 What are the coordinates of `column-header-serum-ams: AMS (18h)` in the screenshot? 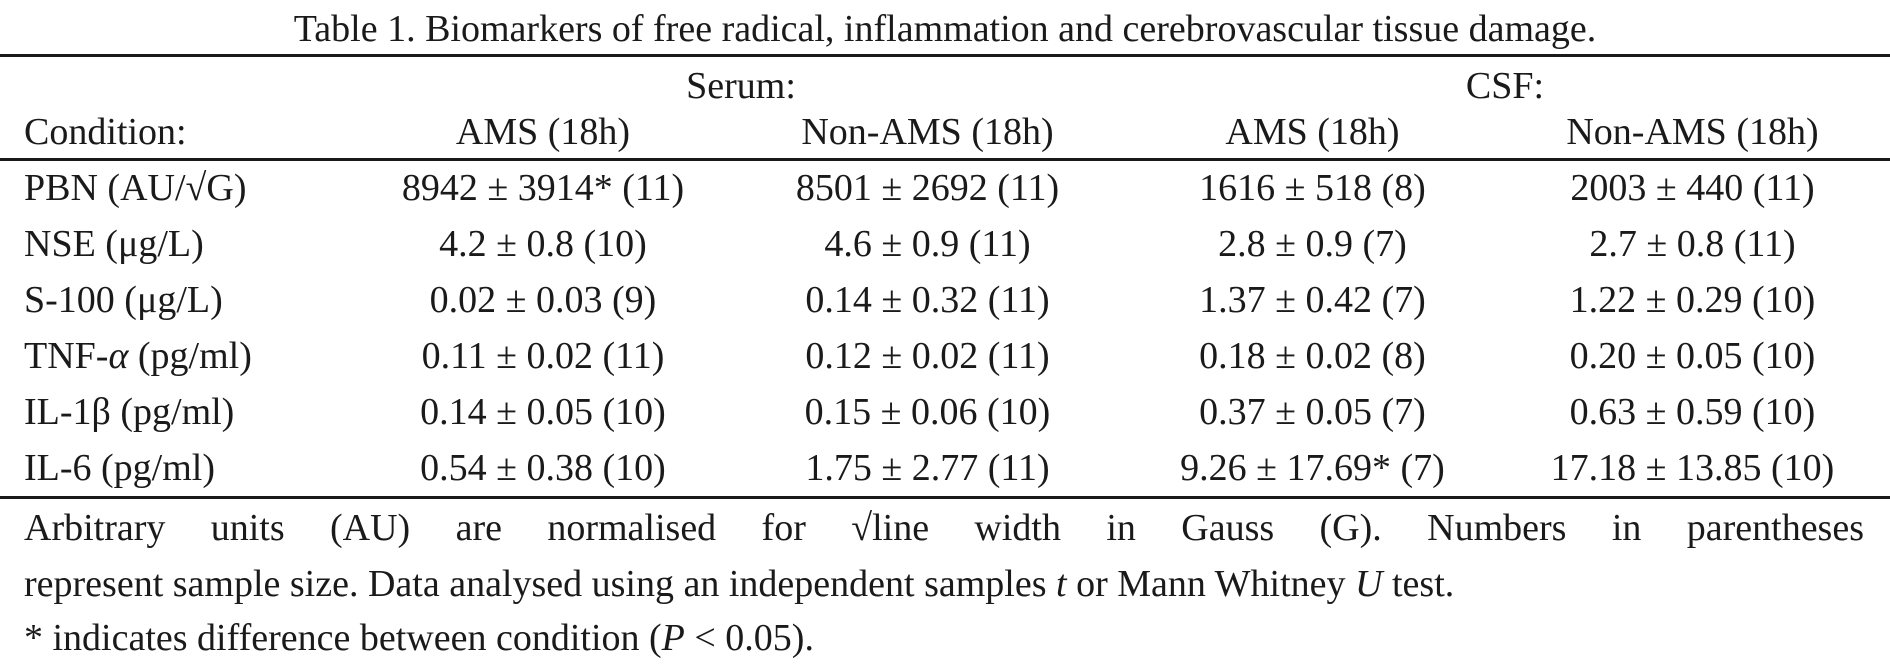 It's located at (543, 132).